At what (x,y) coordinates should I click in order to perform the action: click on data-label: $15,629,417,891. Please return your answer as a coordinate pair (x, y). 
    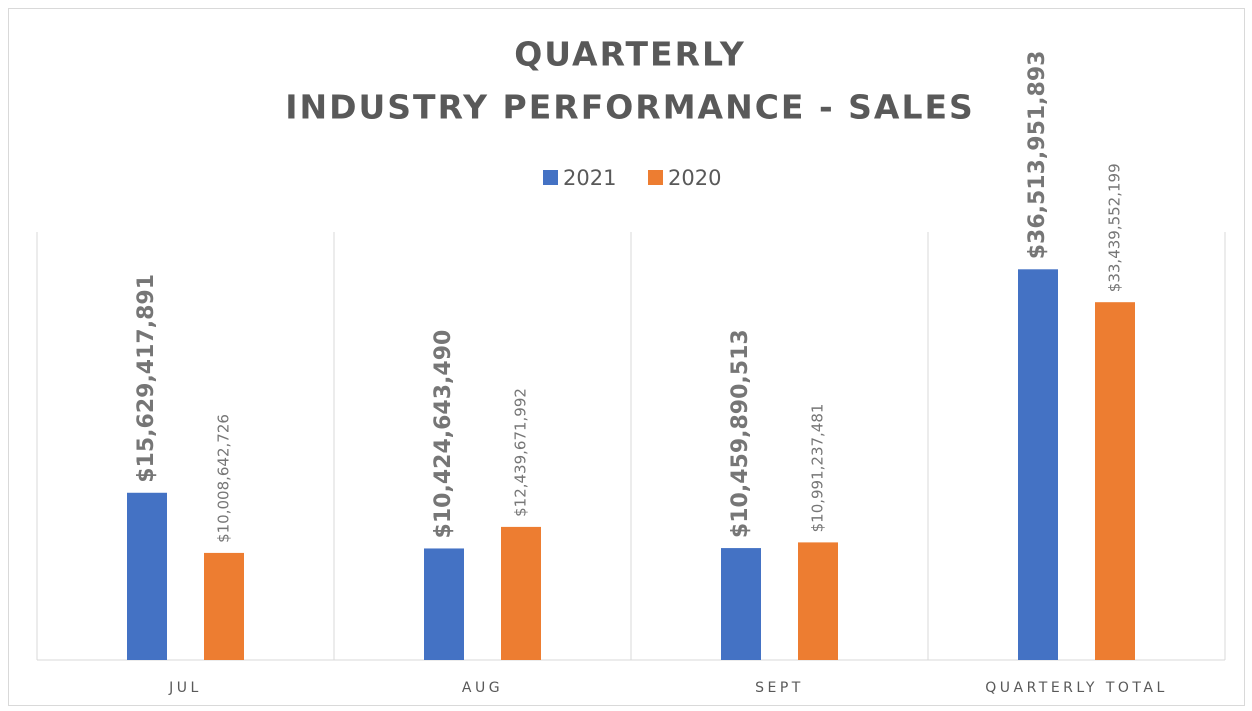
    Looking at the image, I should click on (146, 378).